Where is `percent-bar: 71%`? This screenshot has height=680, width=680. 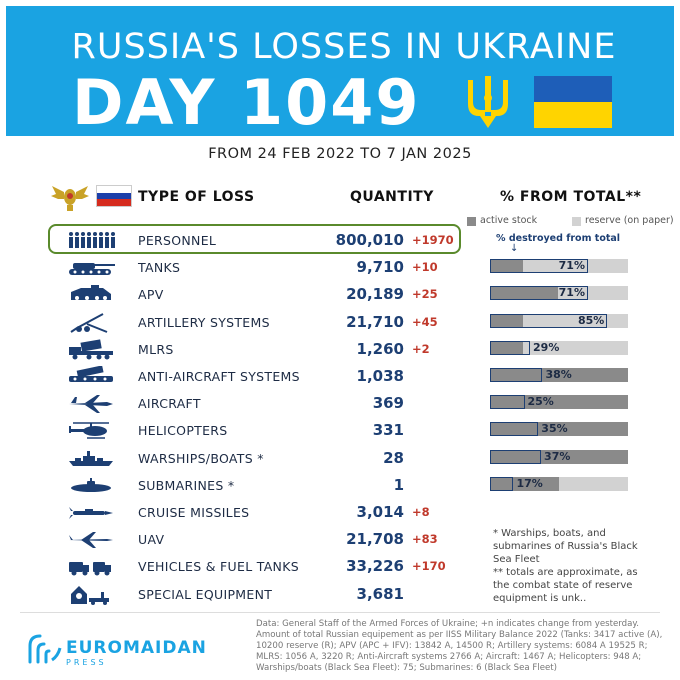 percent-bar: 71% is located at coordinates (559, 293).